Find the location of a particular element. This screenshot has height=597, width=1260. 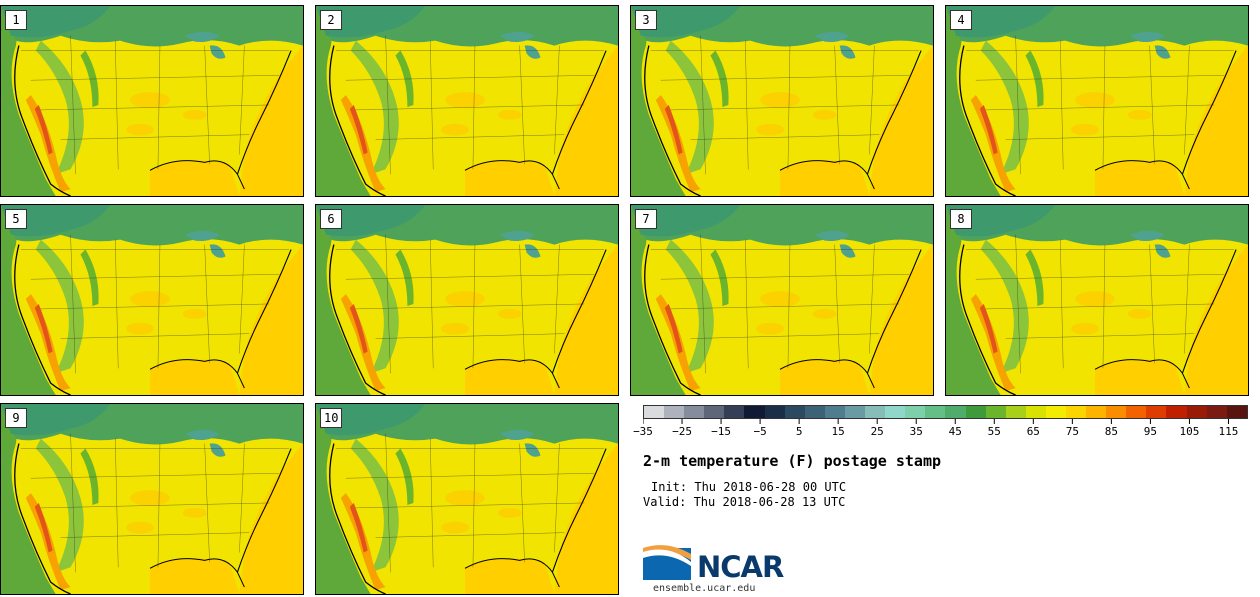

member-label: 10 is located at coordinates (331, 418).